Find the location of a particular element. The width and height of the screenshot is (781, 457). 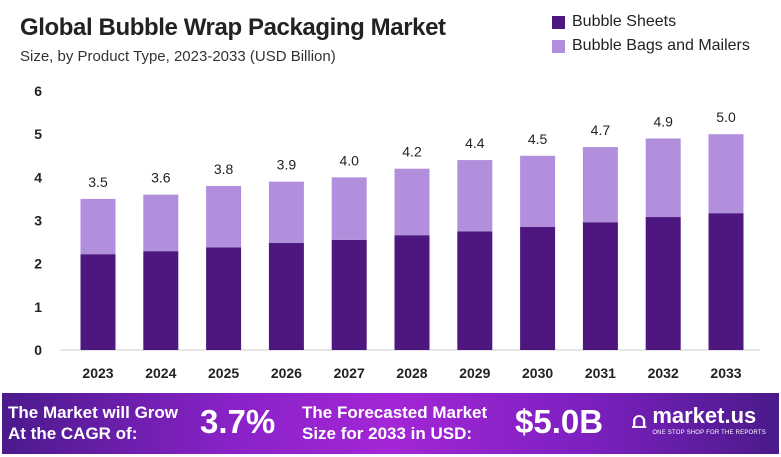

x-tick-label: 2033 is located at coordinates (725, 373).